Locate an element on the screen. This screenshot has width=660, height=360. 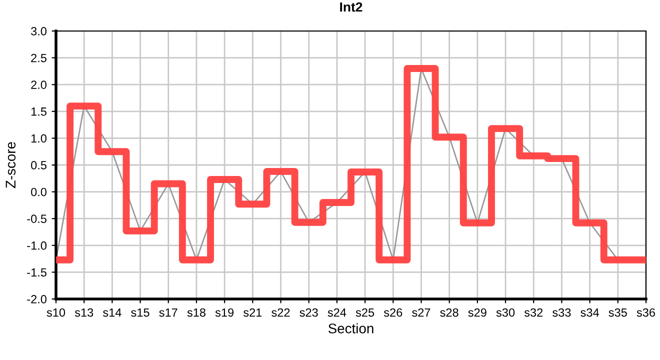
y-tick-label: -1.5 is located at coordinates (36, 272).